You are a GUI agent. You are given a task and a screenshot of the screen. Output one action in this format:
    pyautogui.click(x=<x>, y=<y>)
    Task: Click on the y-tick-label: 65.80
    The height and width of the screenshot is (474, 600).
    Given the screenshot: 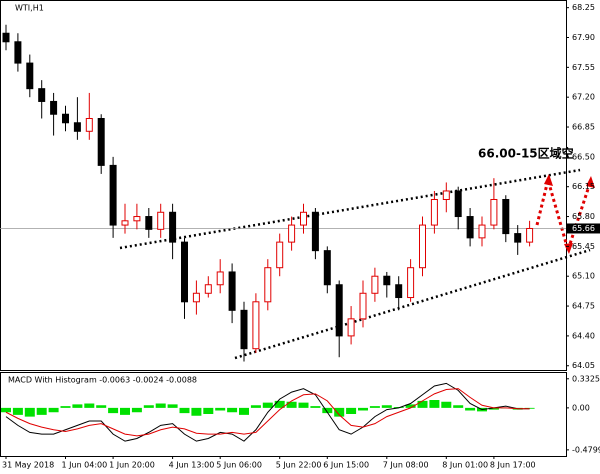 What is the action you would take?
    pyautogui.click(x=583, y=216)
    